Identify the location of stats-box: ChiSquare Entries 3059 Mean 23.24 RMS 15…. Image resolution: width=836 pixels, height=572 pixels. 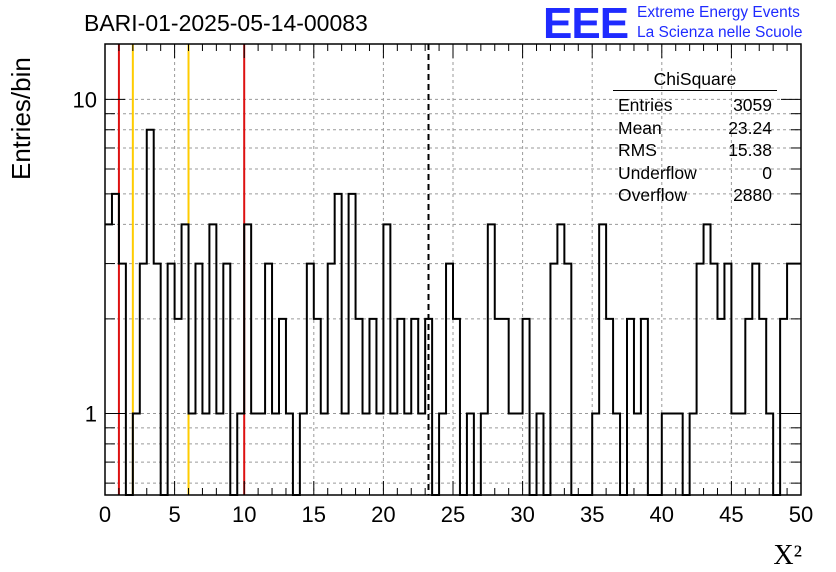
(695, 137).